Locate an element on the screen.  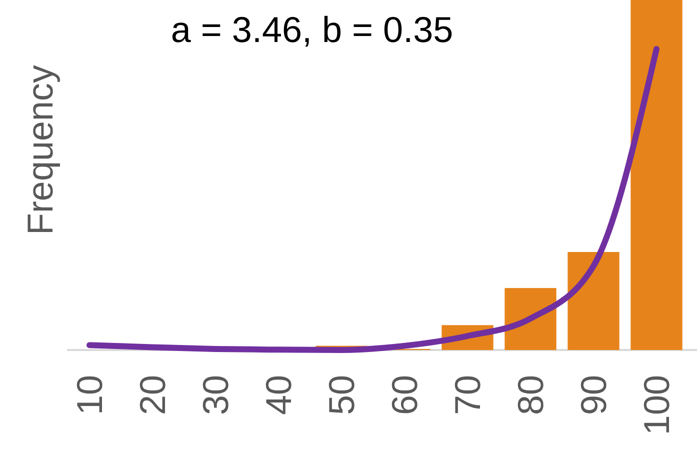
x-tick-label: 40 is located at coordinates (278, 395).